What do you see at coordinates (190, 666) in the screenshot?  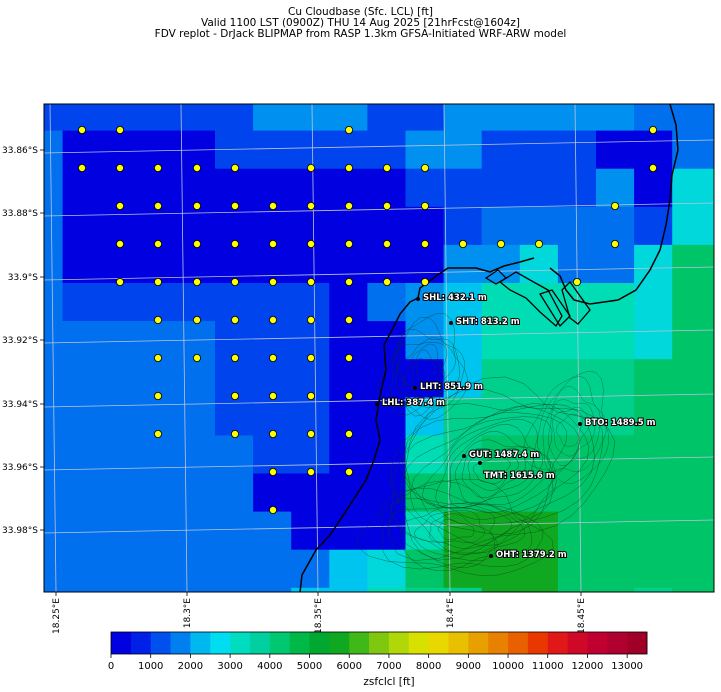 I see `colorbar-tick-label: 2000` at bounding box center [190, 666].